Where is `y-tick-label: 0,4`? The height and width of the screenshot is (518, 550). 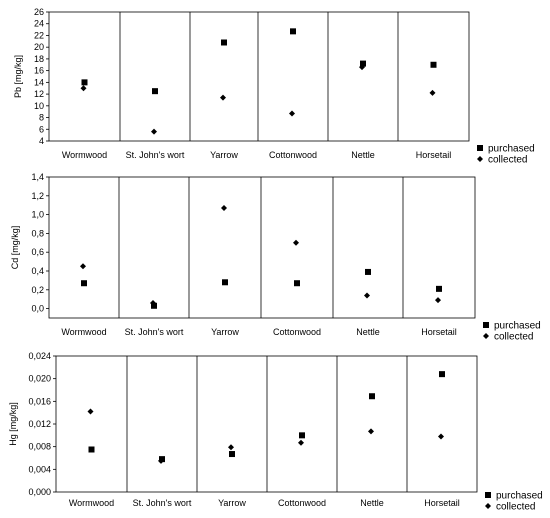
y-tick-label: 0,4 is located at coordinates (37, 271).